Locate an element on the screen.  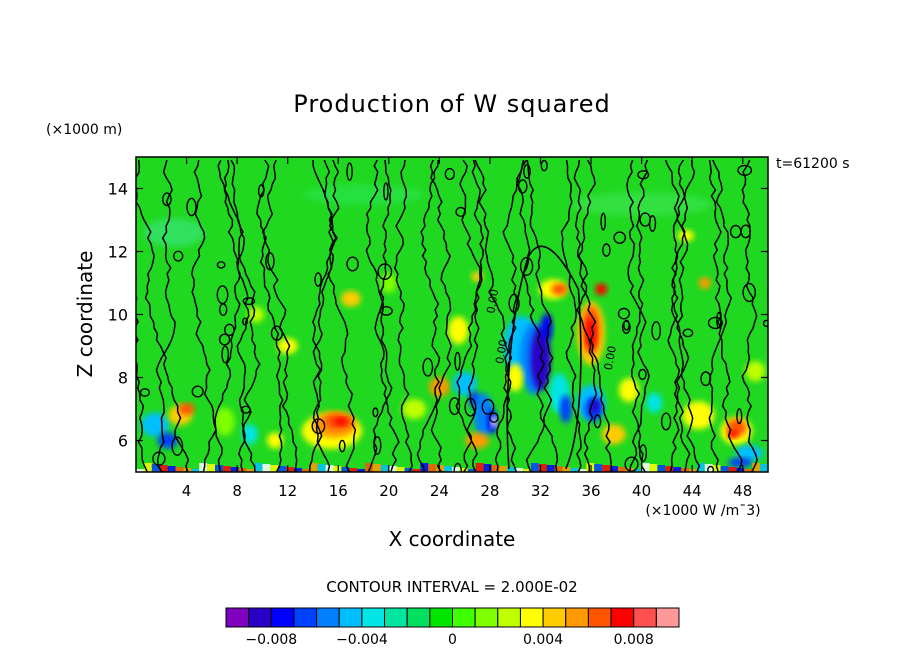
x-tick-label: 48 is located at coordinates (742, 491).